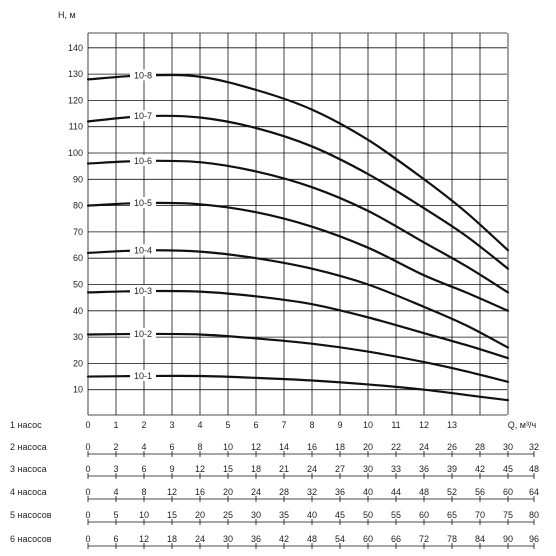  What do you see at coordinates (312, 515) in the screenshot?
I see `x-tick-label: 40` at bounding box center [312, 515].